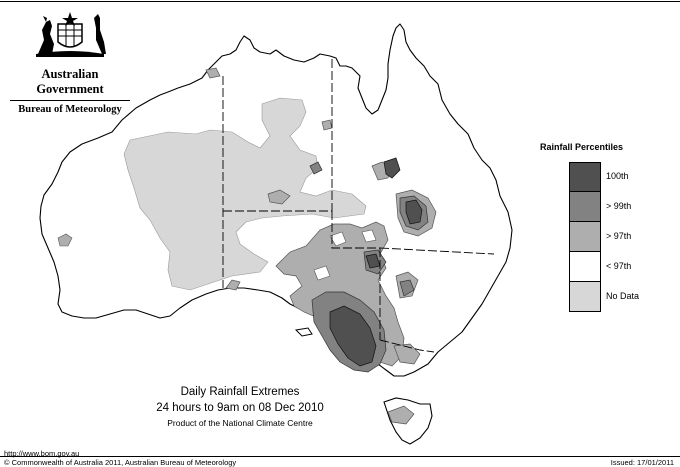  Describe the element at coordinates (340, 456) in the screenshot. I see `footer-rule` at that location.